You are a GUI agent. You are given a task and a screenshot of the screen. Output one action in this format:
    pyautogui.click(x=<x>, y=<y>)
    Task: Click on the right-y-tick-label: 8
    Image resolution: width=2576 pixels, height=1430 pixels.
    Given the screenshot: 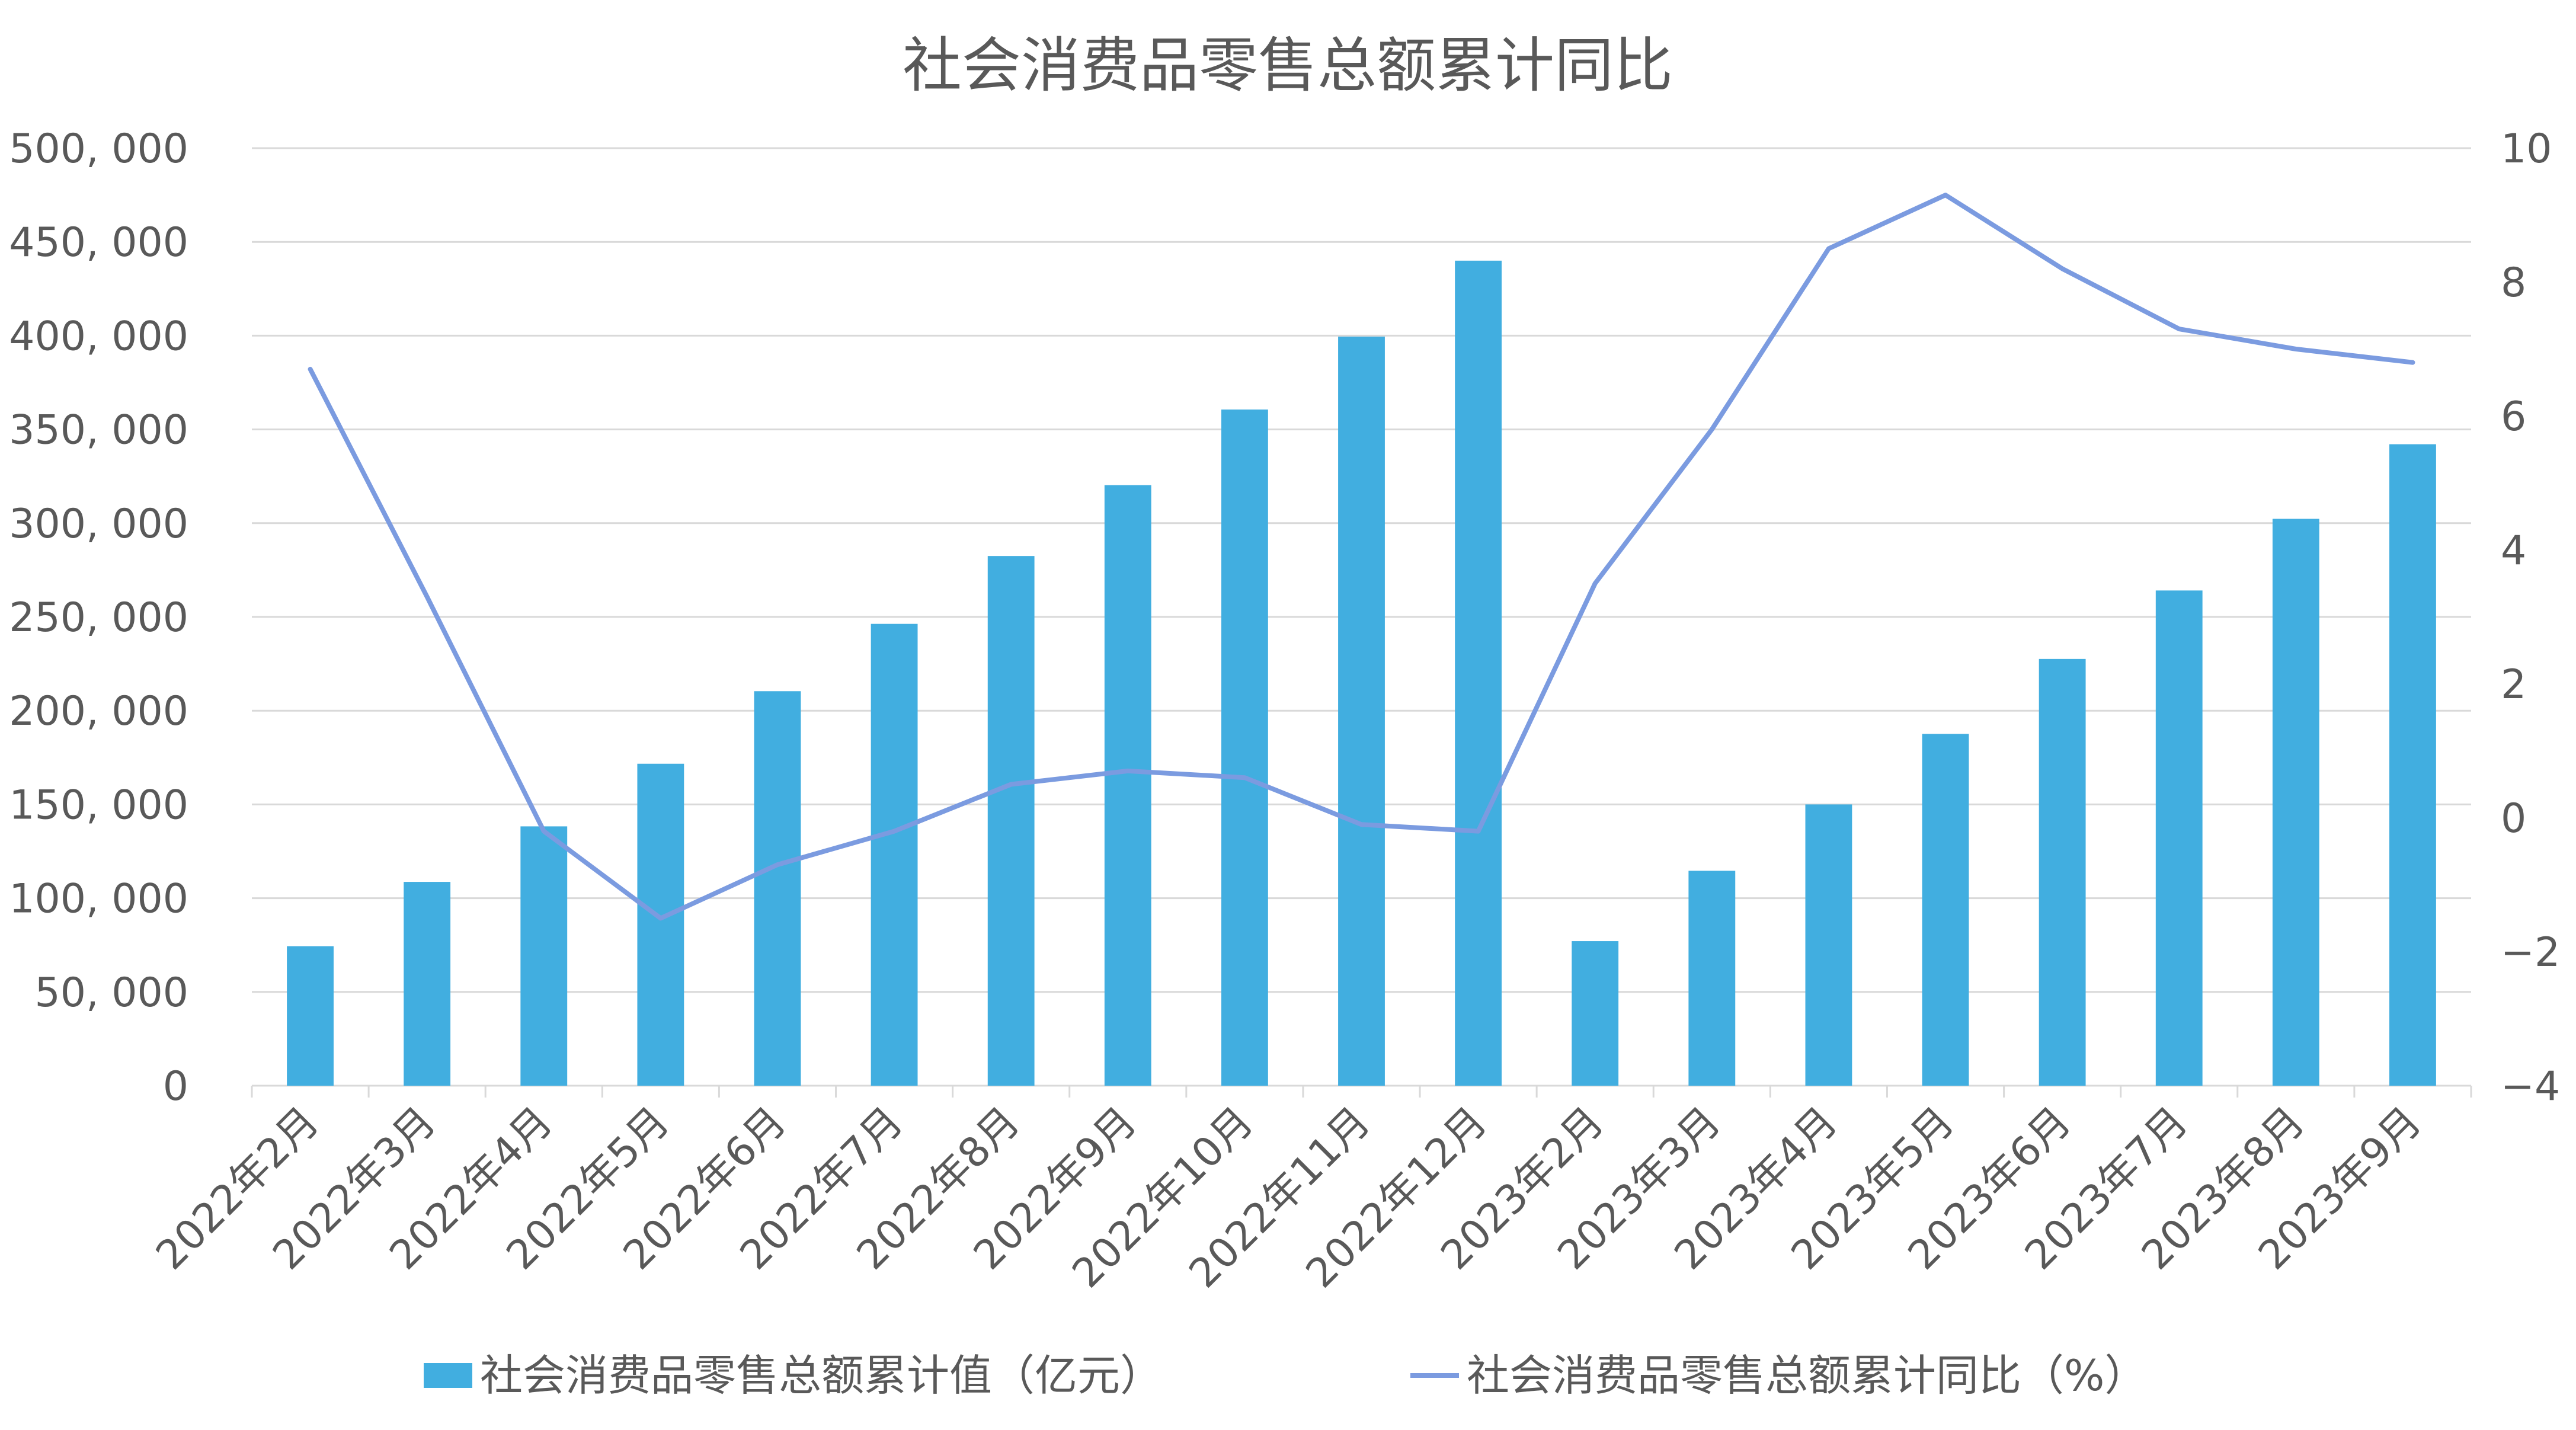 What is the action you would take?
    pyautogui.click(x=2513, y=283)
    